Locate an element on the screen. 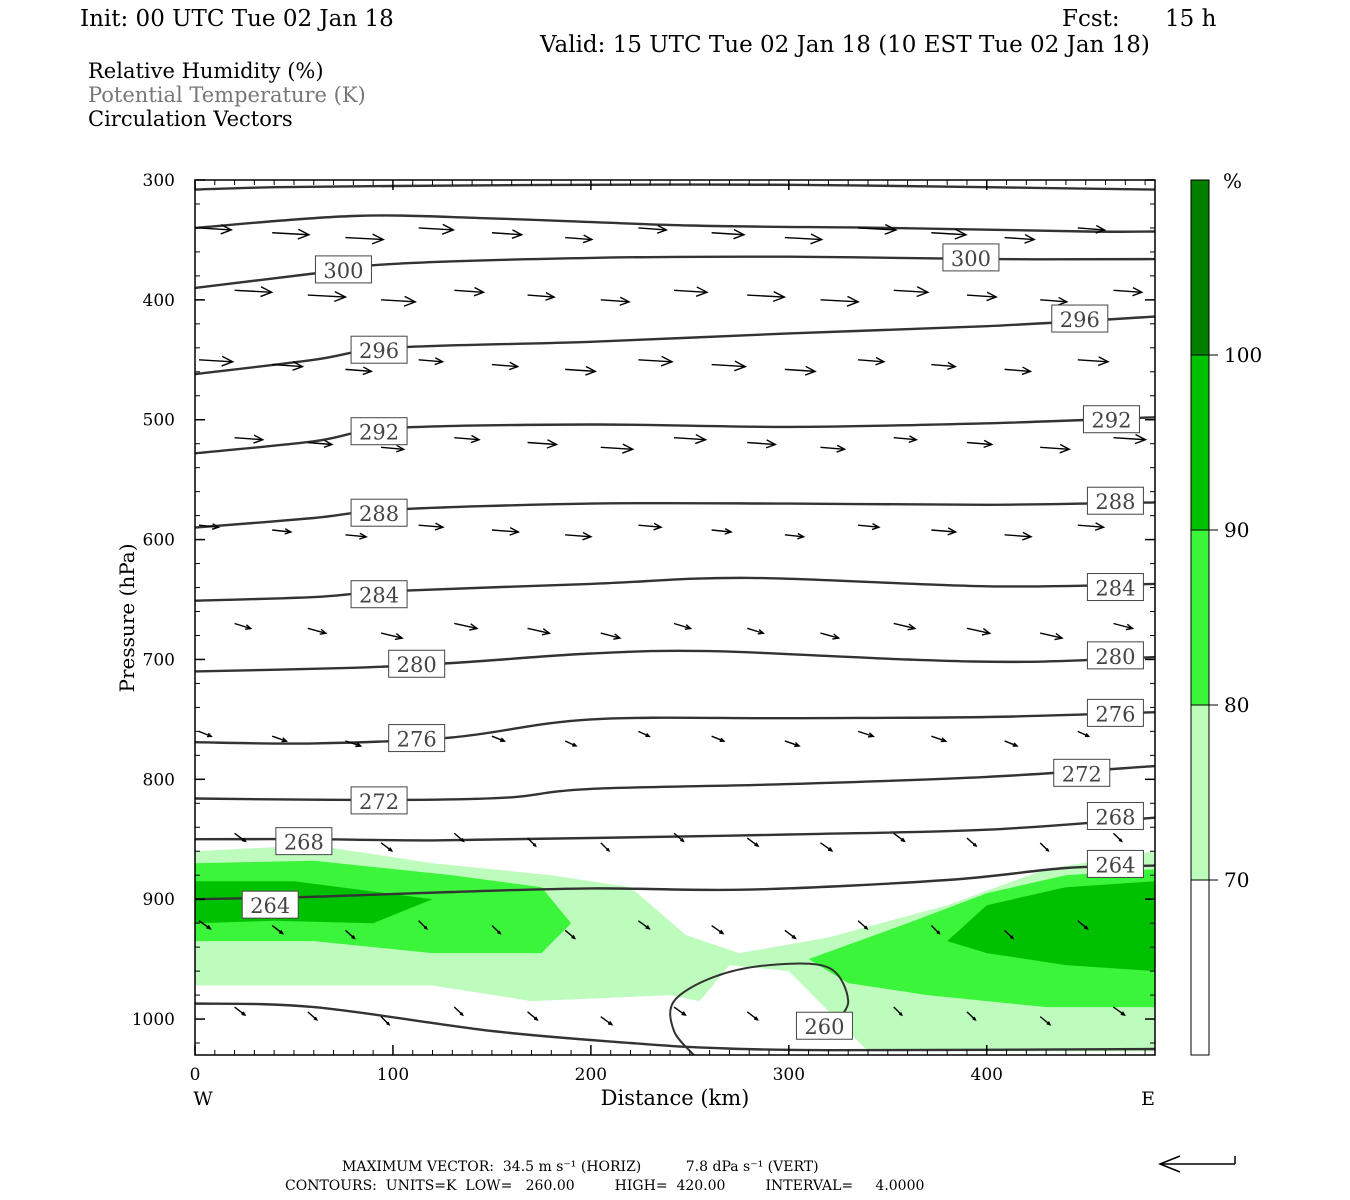  contour-label: 272 is located at coordinates (379, 800).